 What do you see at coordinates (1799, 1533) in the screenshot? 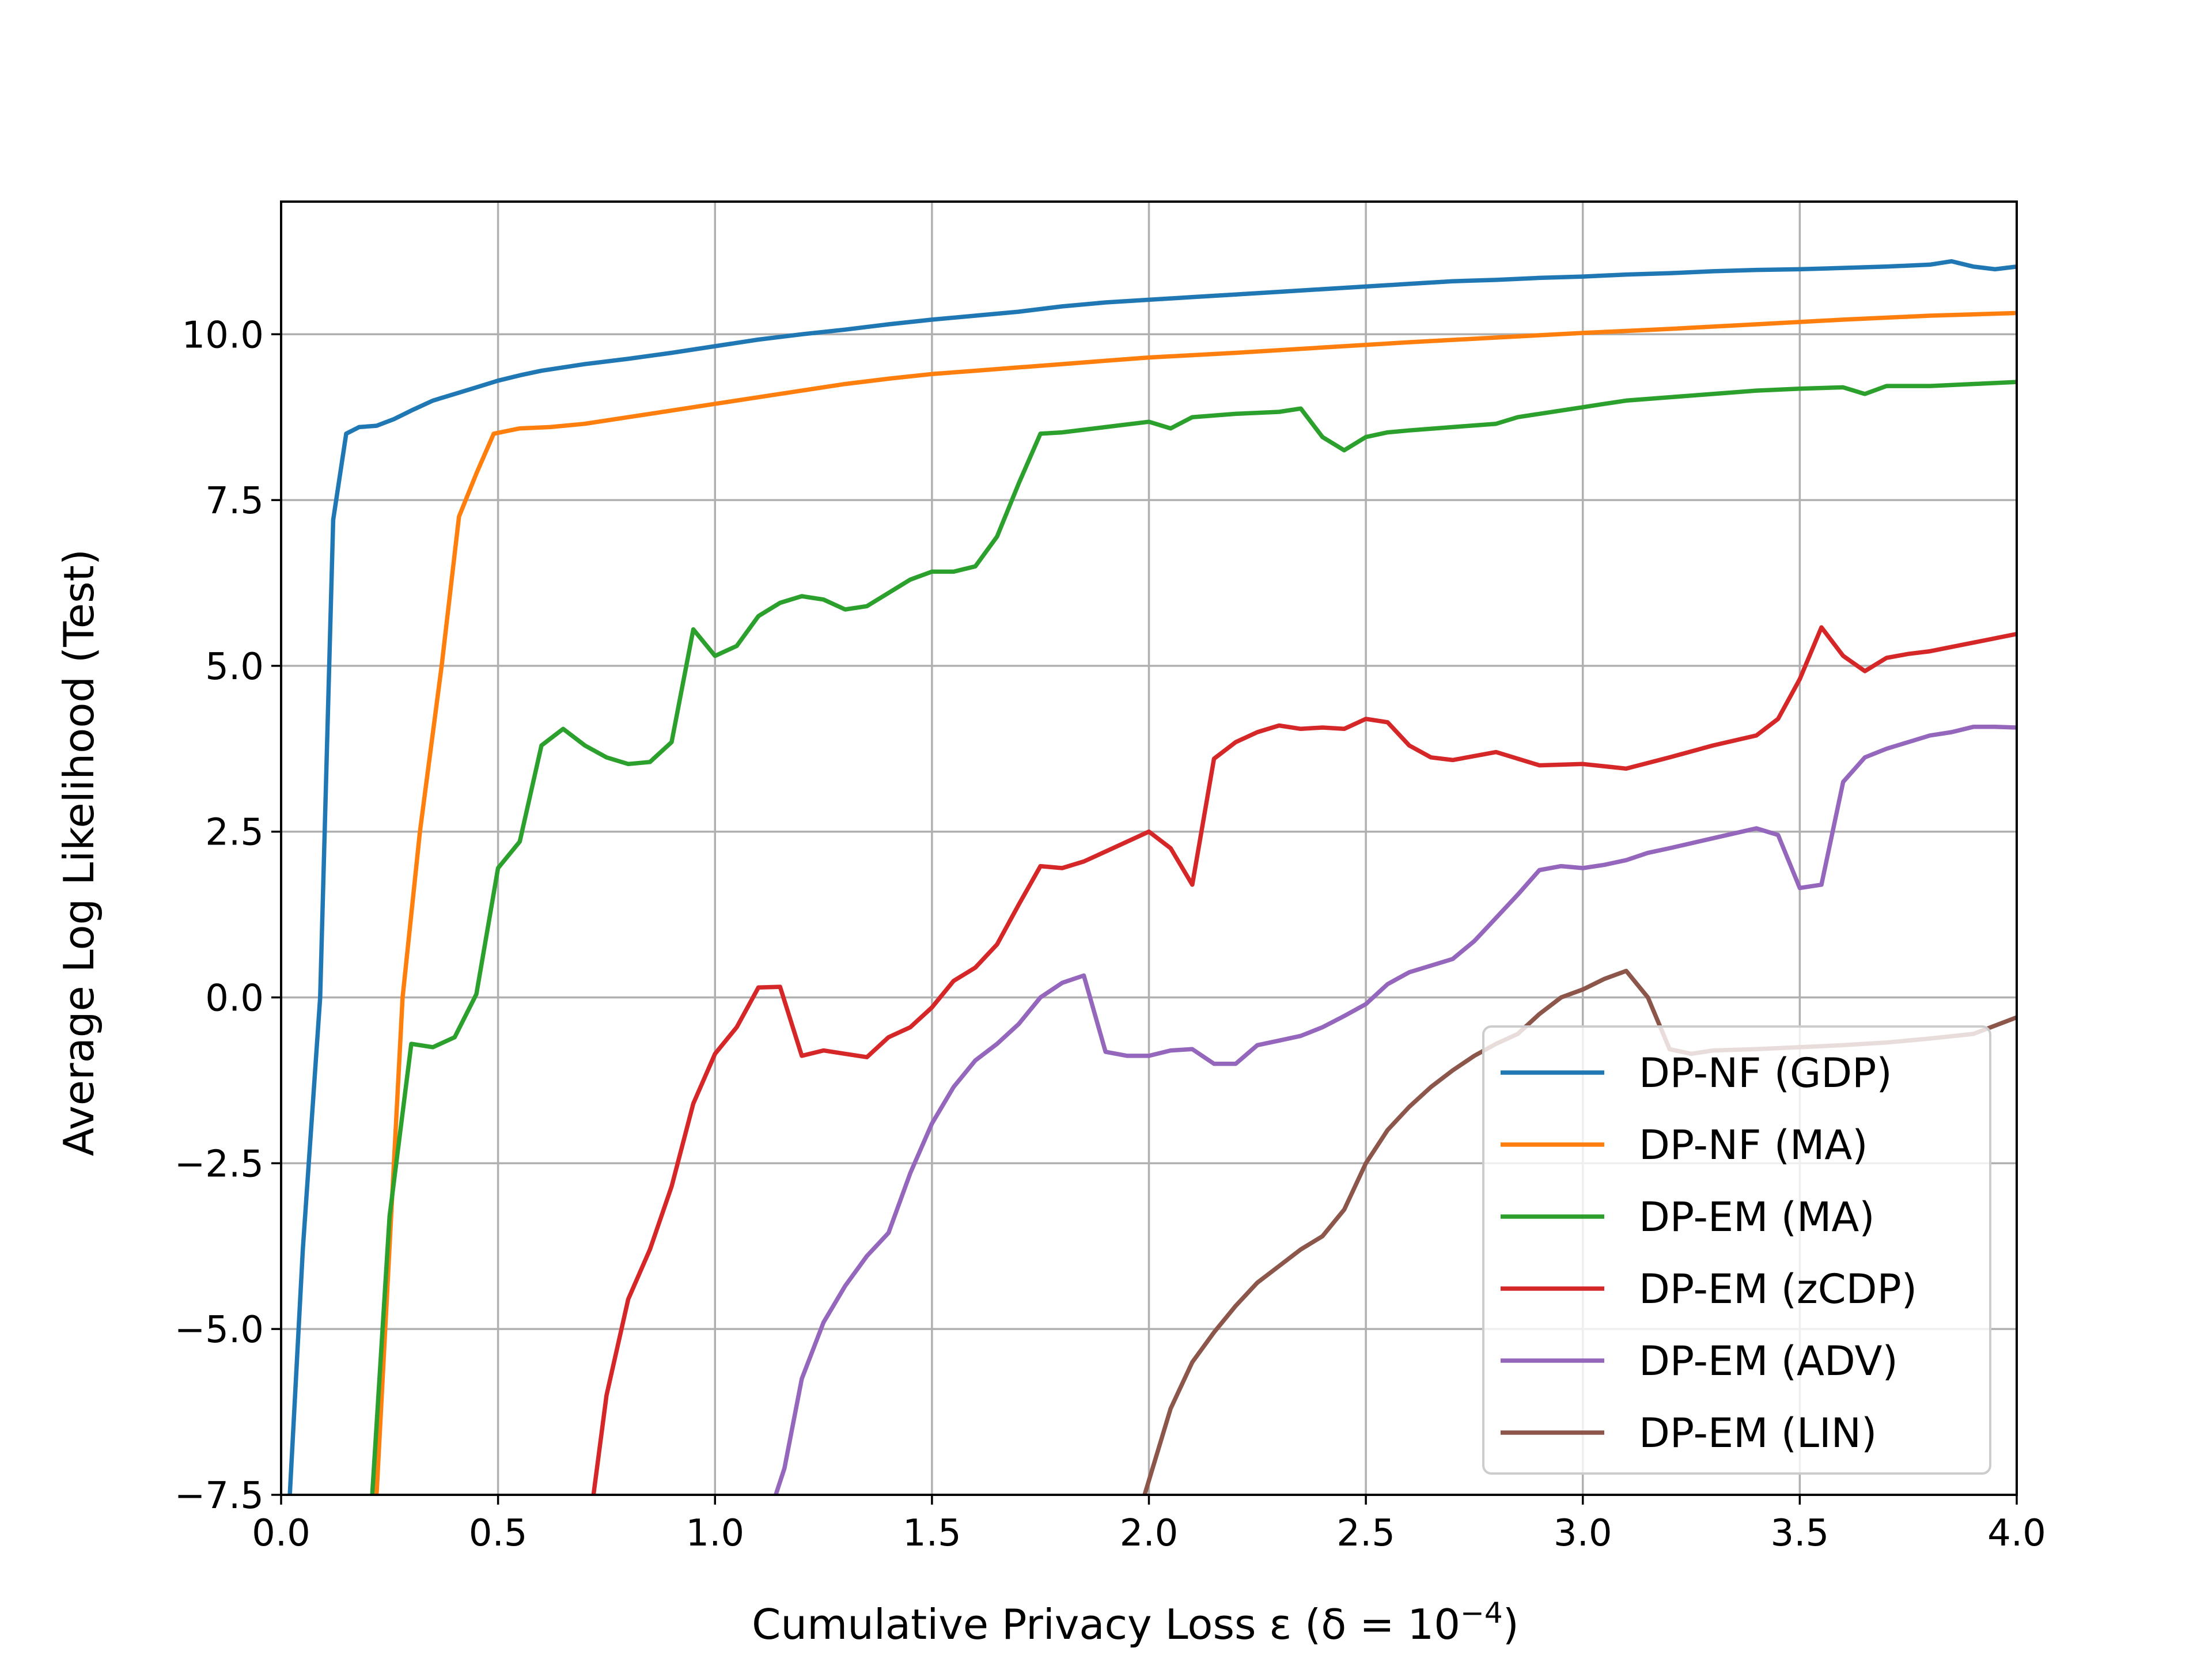
I see `x-tick-label: 3.5` at bounding box center [1799, 1533].